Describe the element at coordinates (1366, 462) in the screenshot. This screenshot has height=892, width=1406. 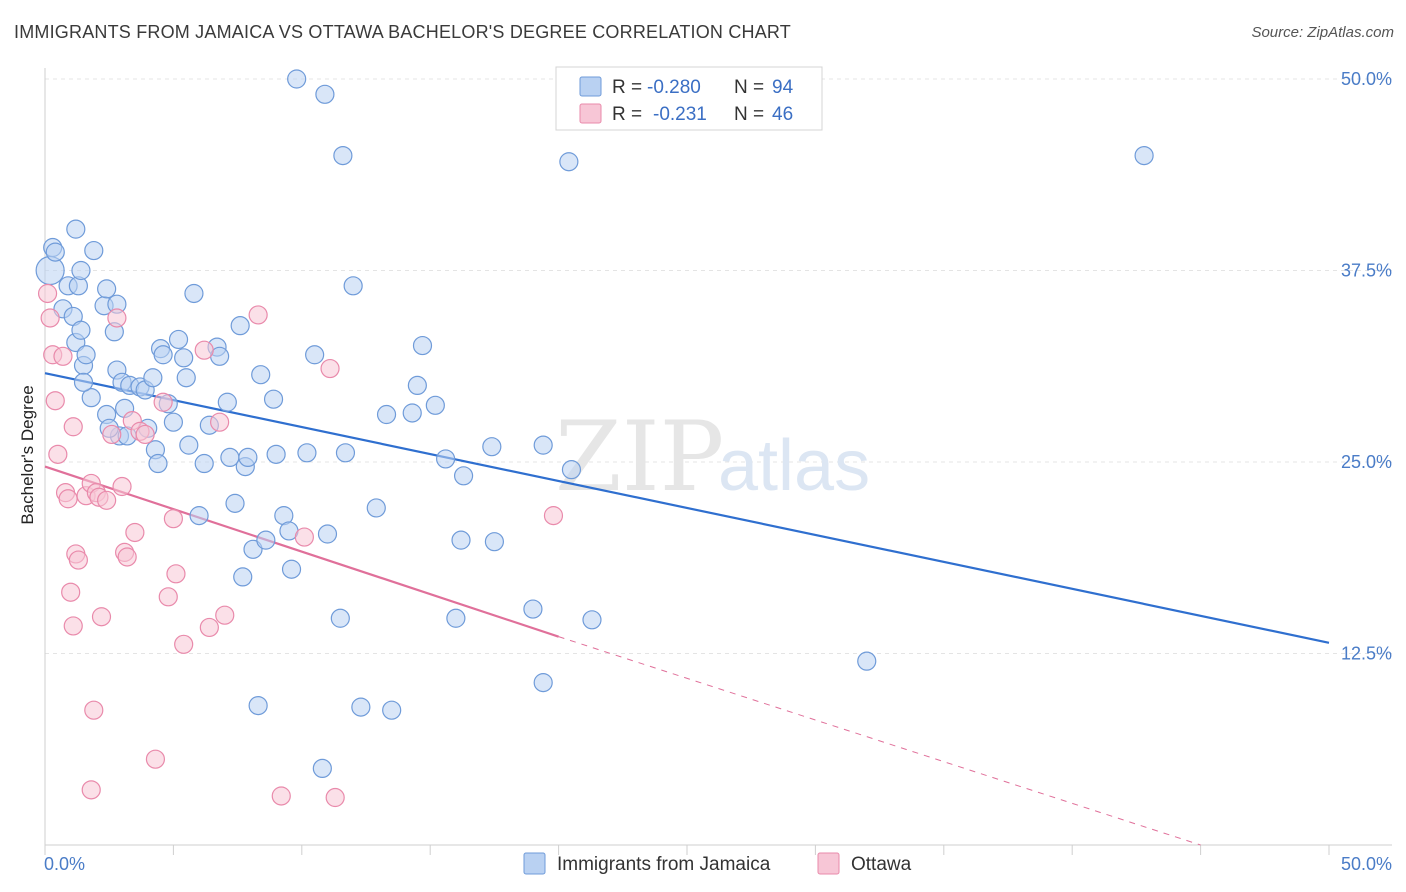
I see `y-tick-label-1: 25.0%` at that location.